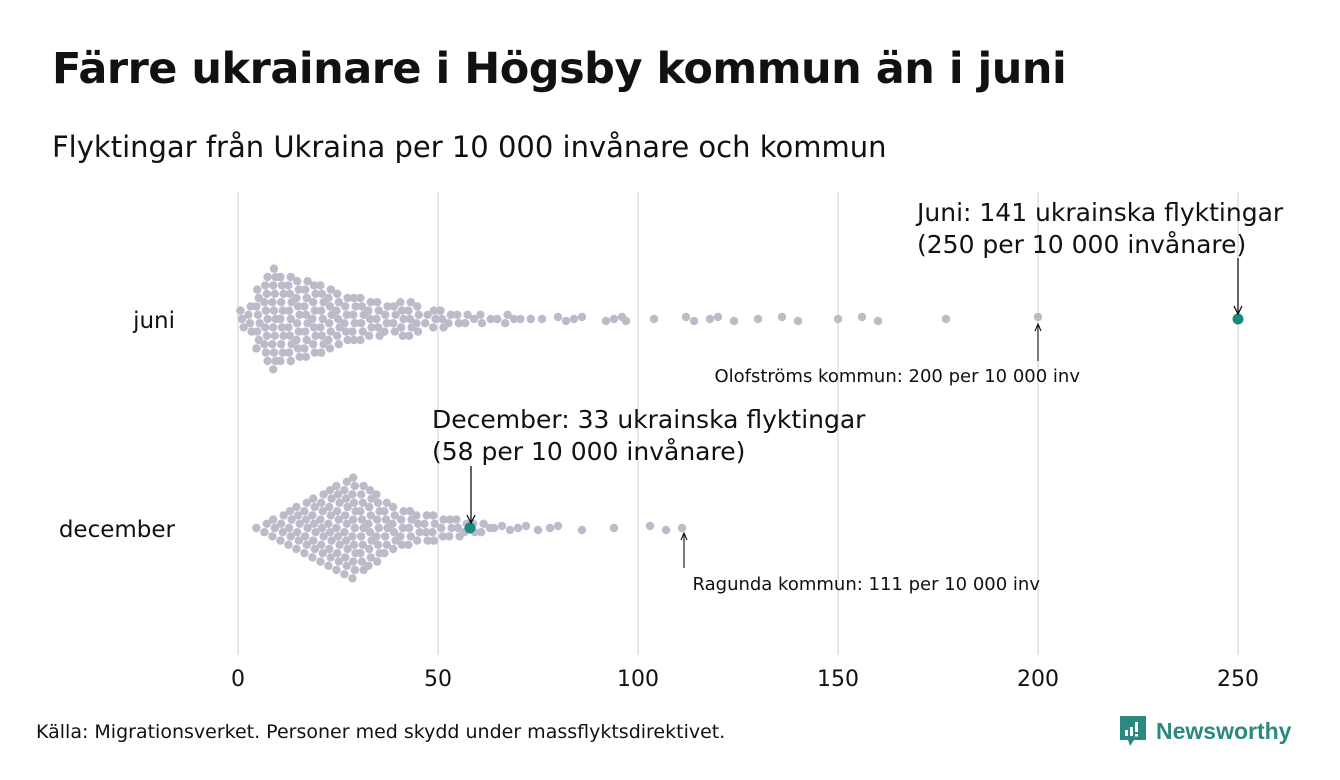 The height and width of the screenshot is (780, 1340). What do you see at coordinates (588, 451) in the screenshot?
I see `annotation-dec-line2: (58 per 10 000 invånare)` at bounding box center [588, 451].